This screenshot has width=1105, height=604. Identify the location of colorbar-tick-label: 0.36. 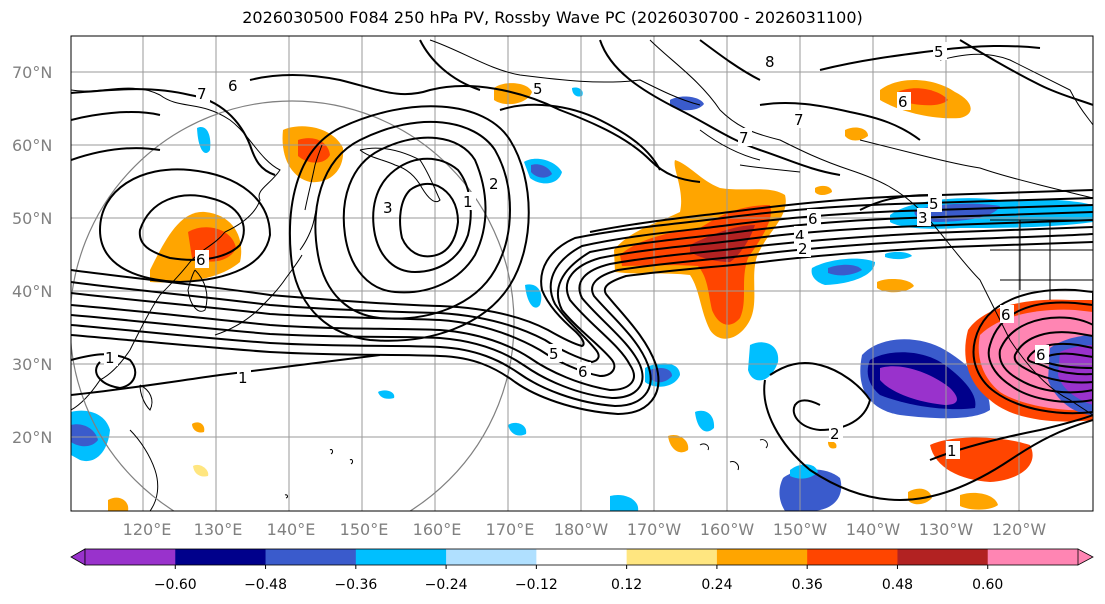
(807, 585).